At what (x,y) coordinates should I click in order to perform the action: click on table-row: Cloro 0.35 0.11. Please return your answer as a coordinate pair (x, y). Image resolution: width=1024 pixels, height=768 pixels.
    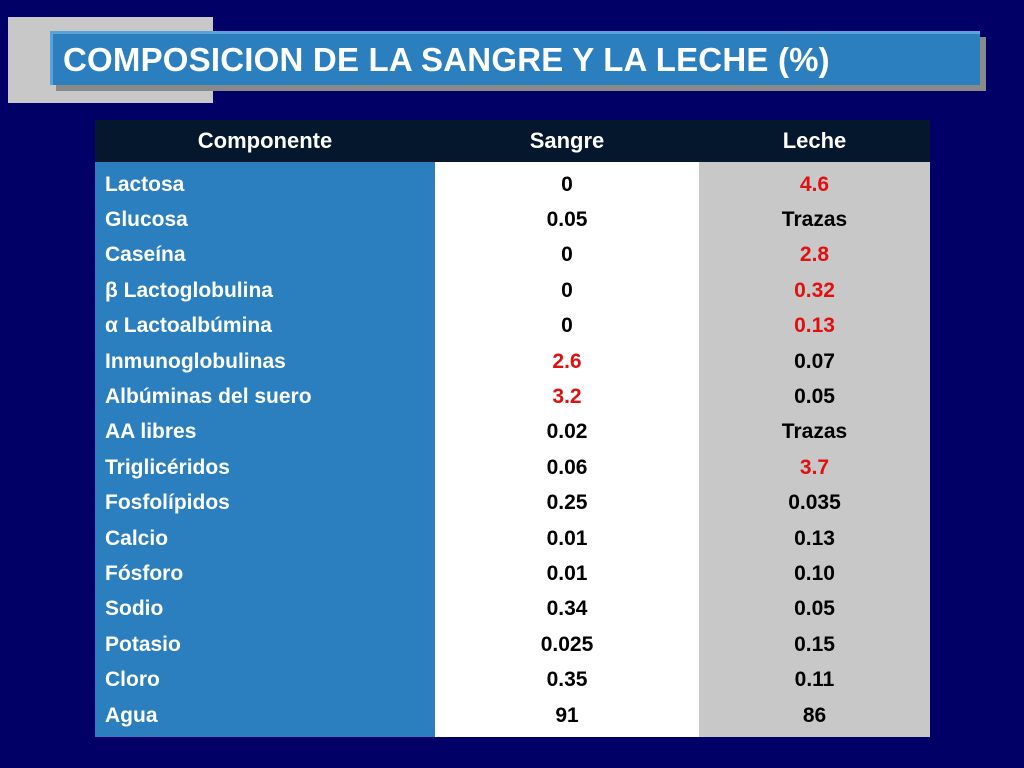
    Looking at the image, I should click on (512, 680).